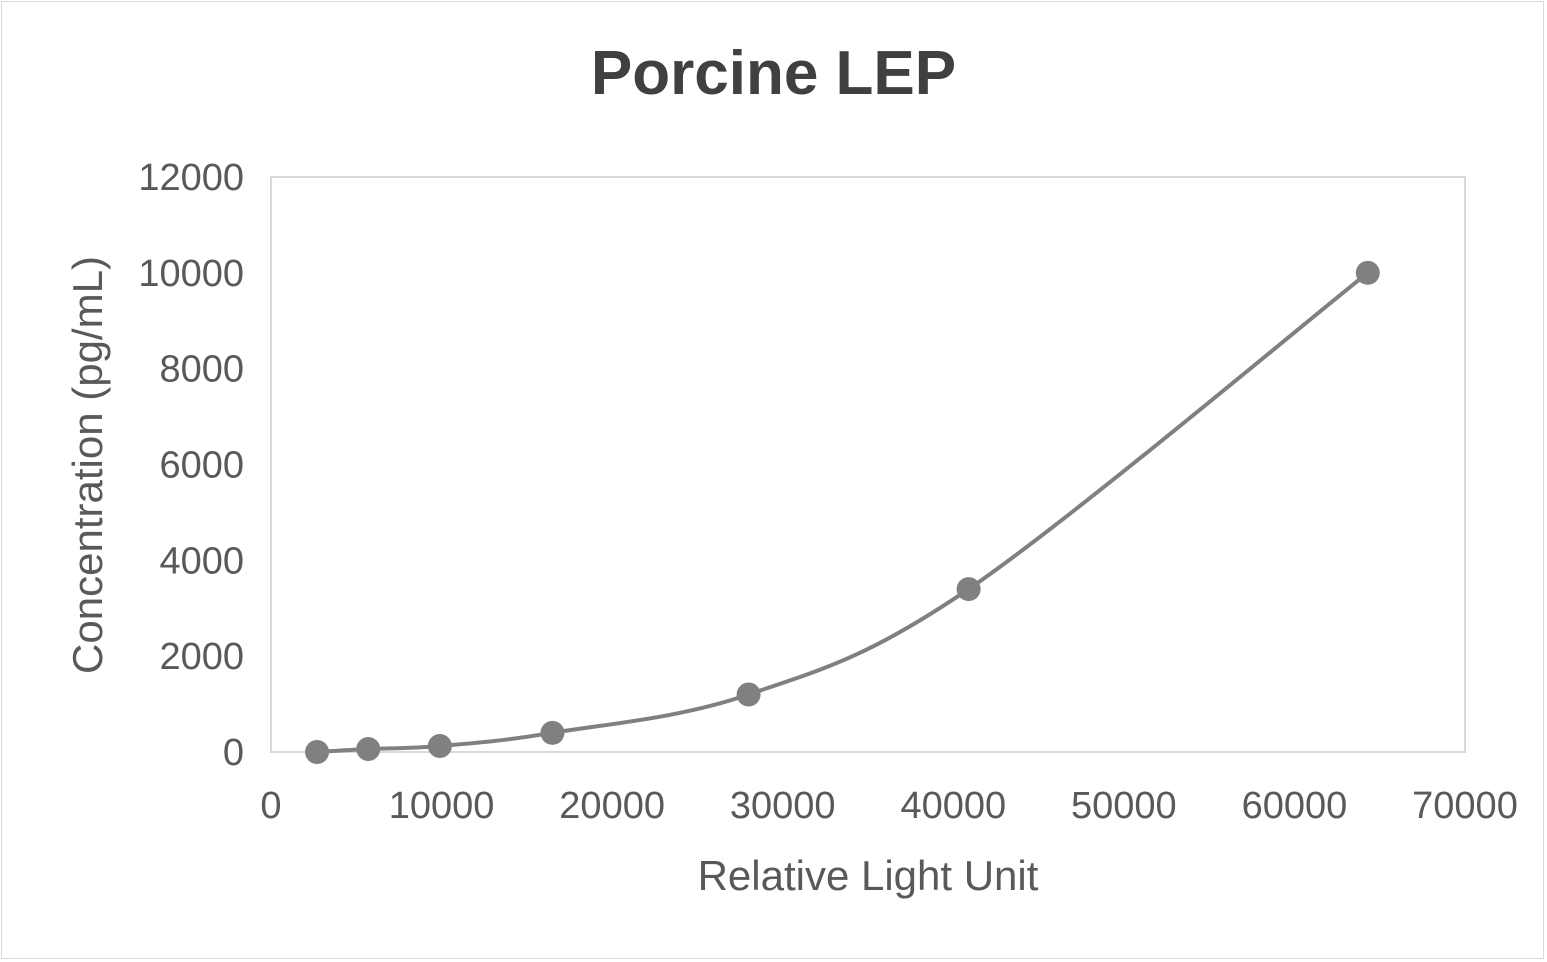 The height and width of the screenshot is (962, 1547). What do you see at coordinates (442, 806) in the screenshot?
I see `x-tick-label: 10000` at bounding box center [442, 806].